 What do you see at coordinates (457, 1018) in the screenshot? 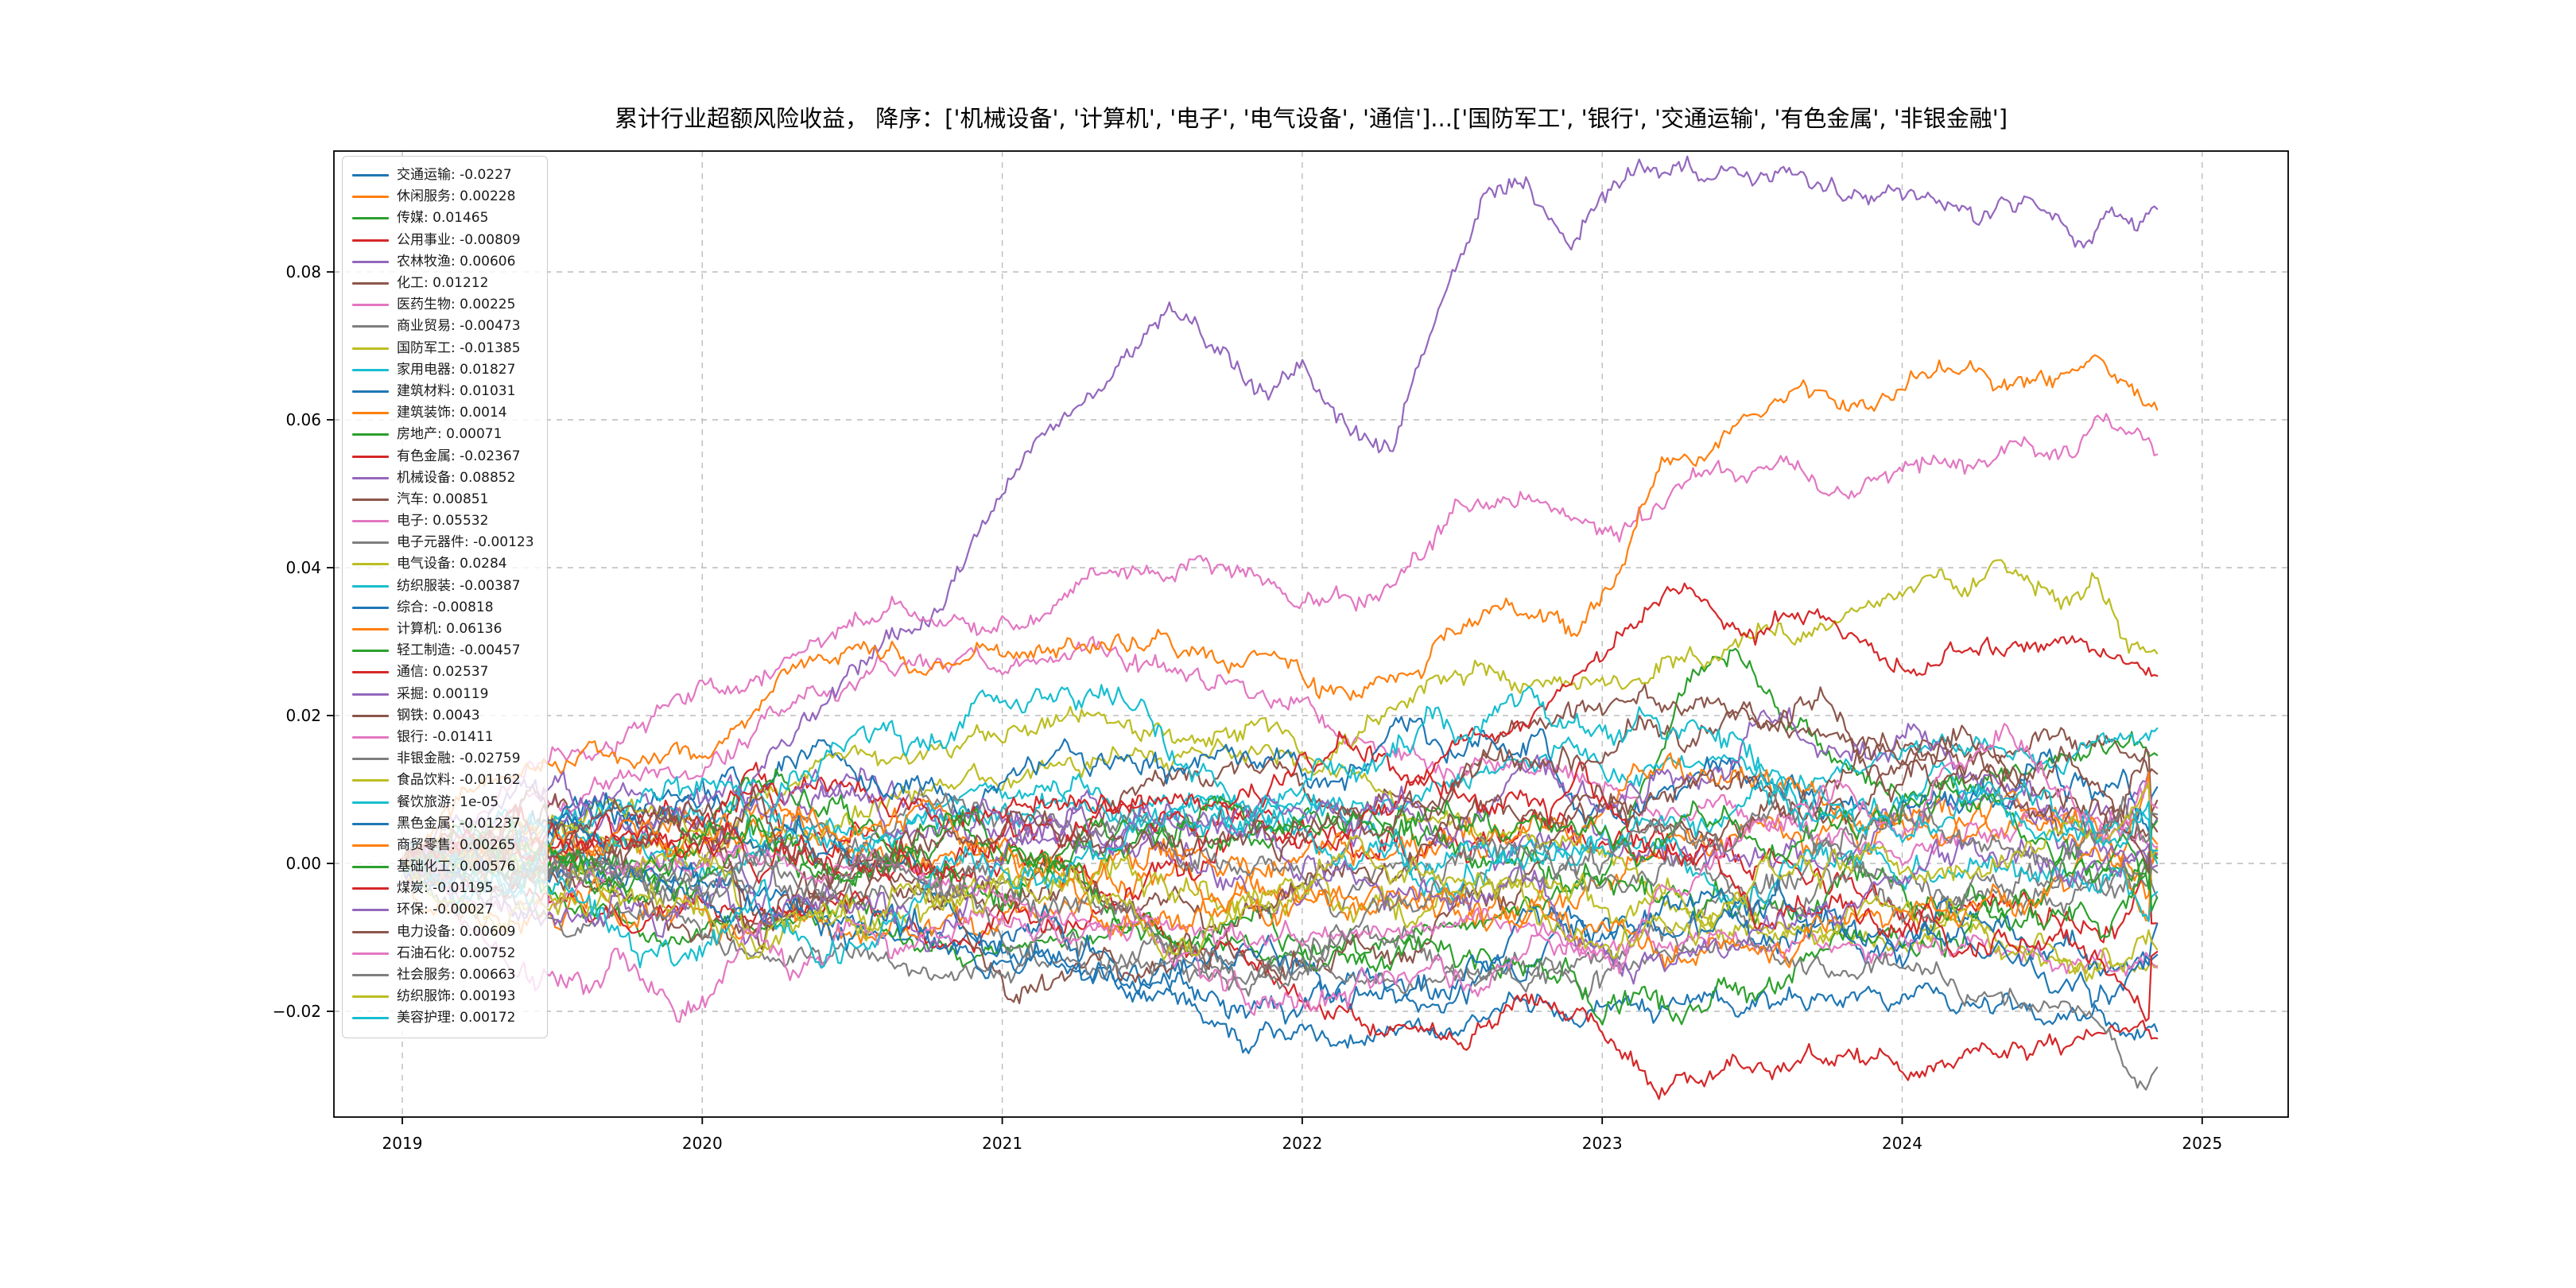
I see `legend-label: 美容护理: 0.00172` at bounding box center [457, 1018].